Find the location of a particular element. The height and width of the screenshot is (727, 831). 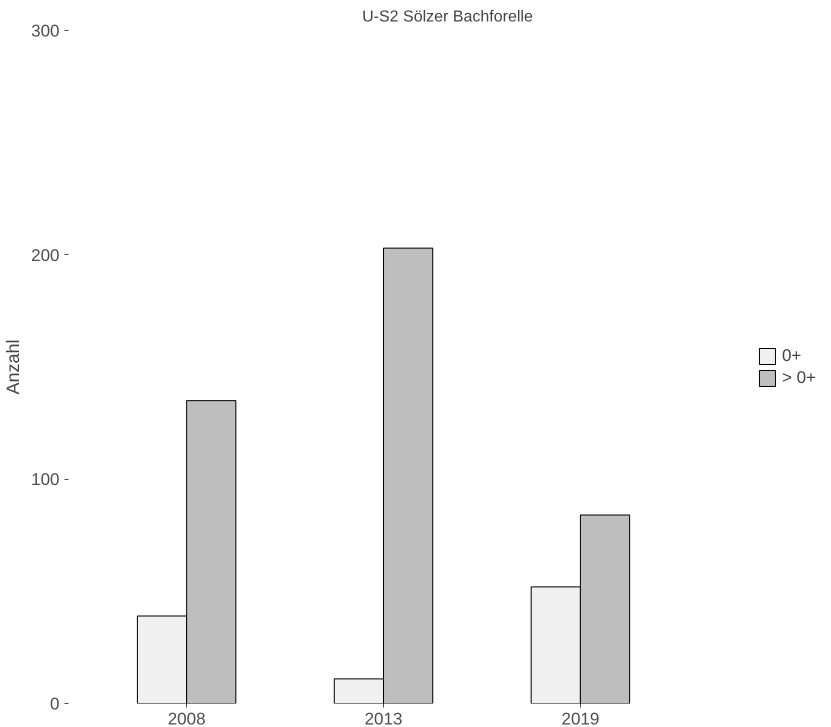

y-tick-label: 300 is located at coordinates (45, 31).